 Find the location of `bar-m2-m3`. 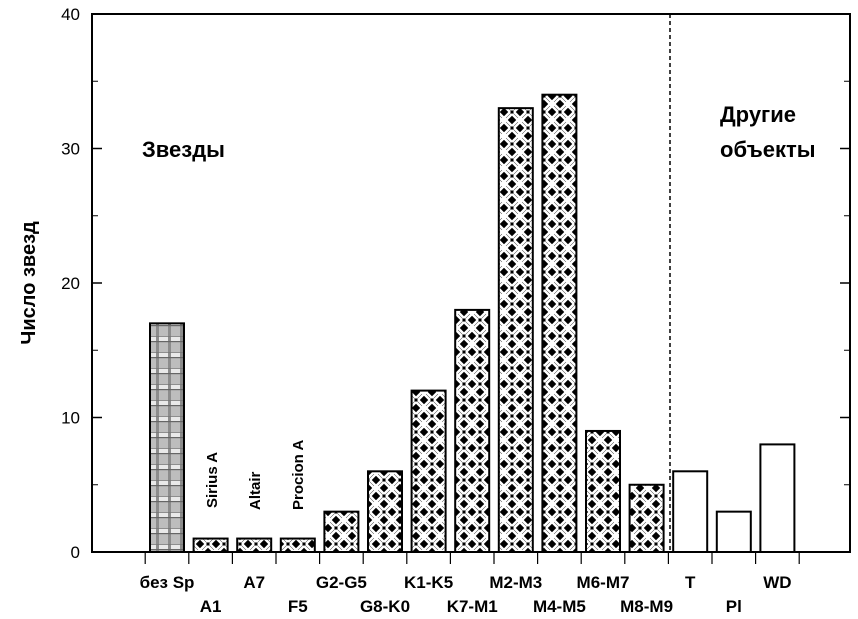

bar-m2-m3 is located at coordinates (515, 330).